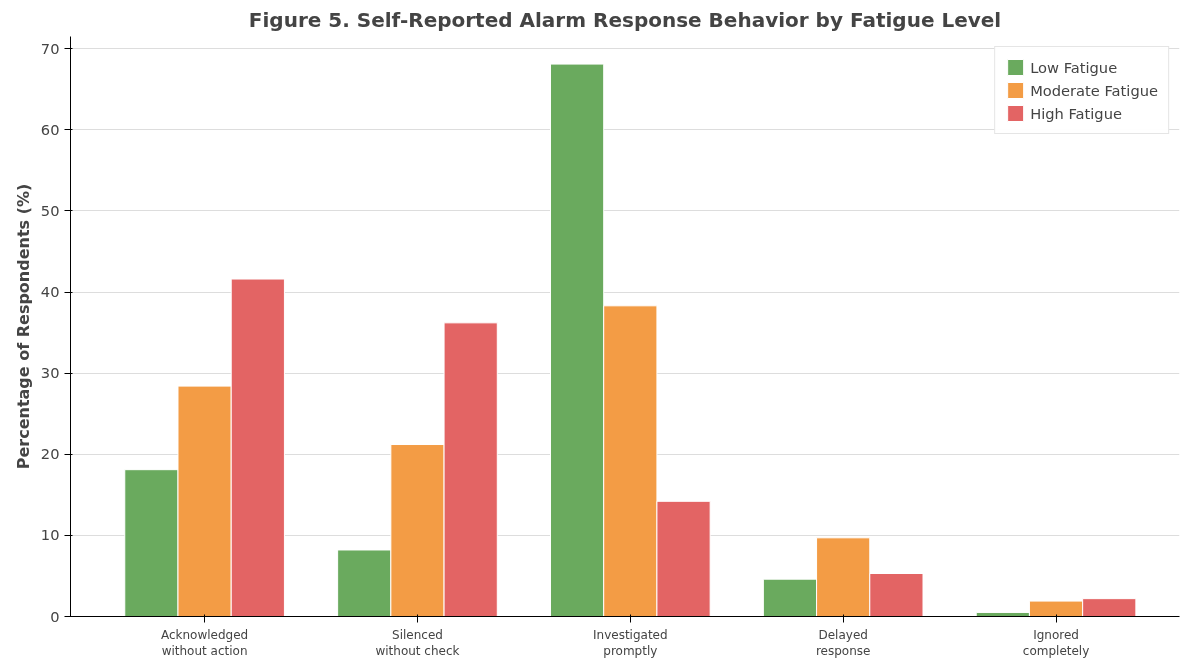 The height and width of the screenshot is (671, 1184). What do you see at coordinates (625, 19) in the screenshot?
I see `chart-title: Figure 5. Self-Reported Alarm Response Behavior by Fatigue Level` at bounding box center [625, 19].